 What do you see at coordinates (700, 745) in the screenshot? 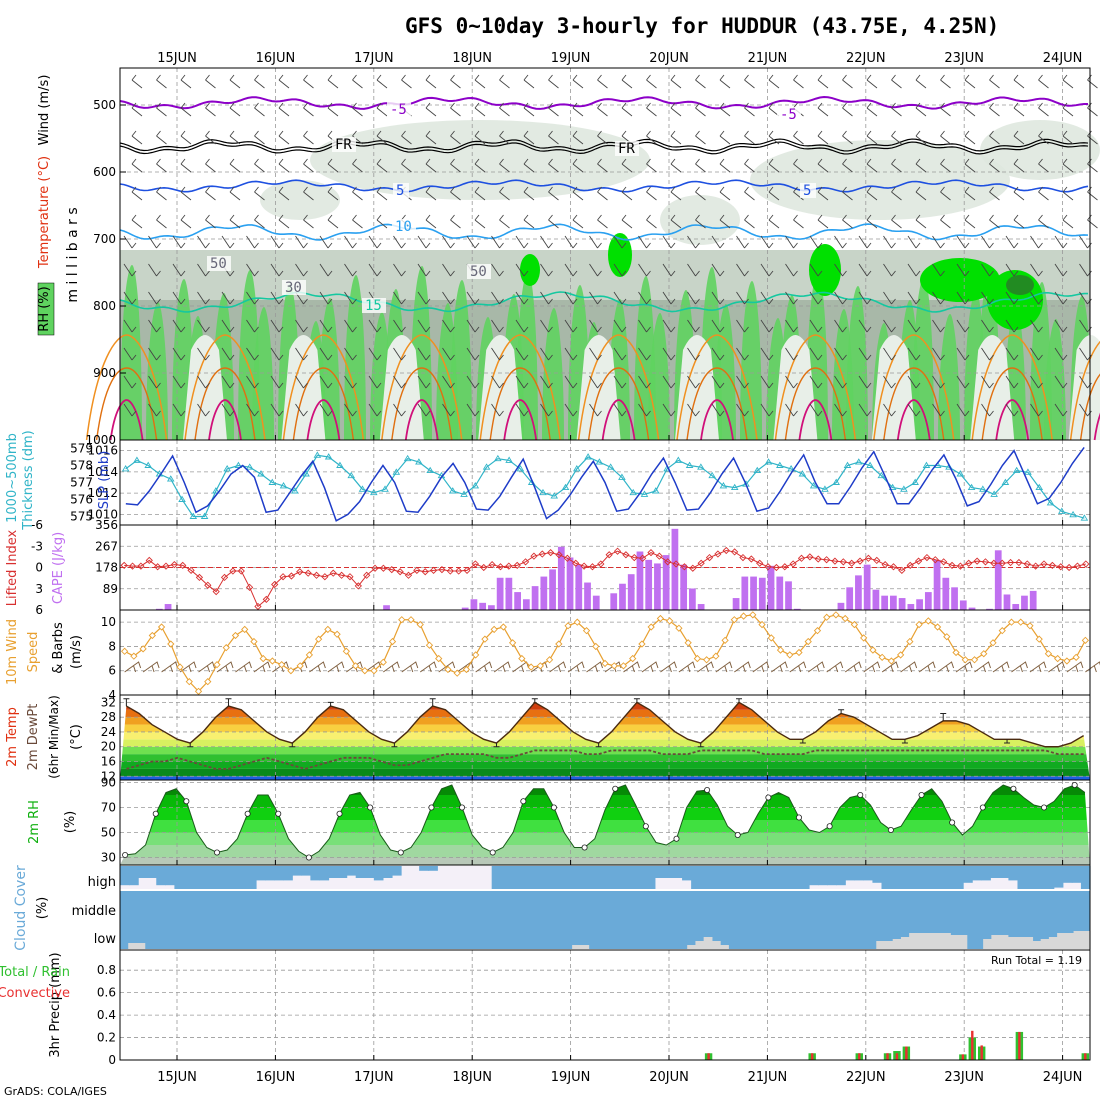
I see `tmin-errorbar` at bounding box center [700, 745].